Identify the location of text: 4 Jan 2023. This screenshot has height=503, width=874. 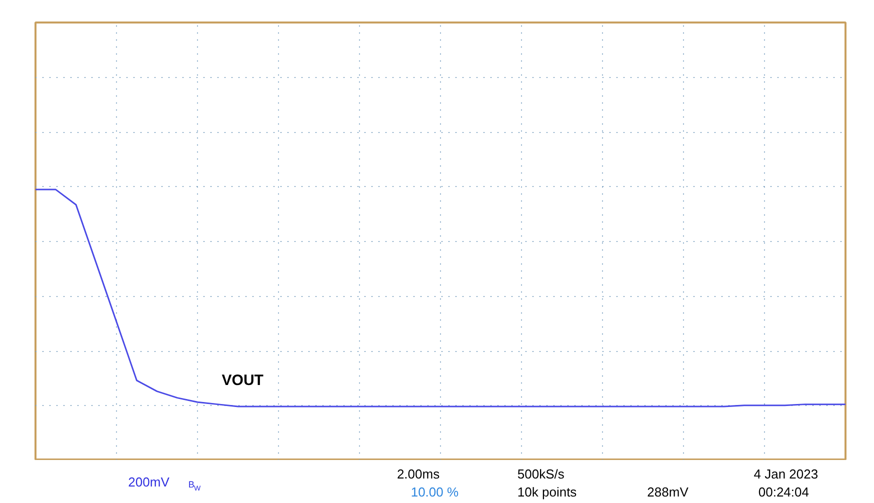
(786, 474).